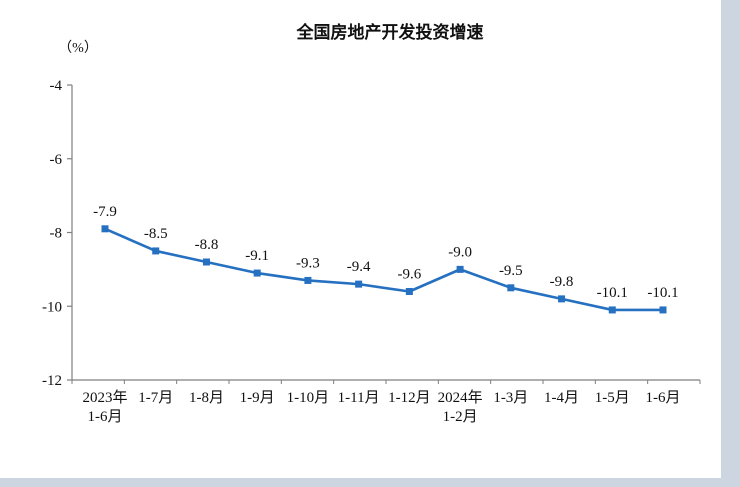 This screenshot has width=740, height=487. What do you see at coordinates (206, 398) in the screenshot?
I see `x-axis-category-label: 1-8月` at bounding box center [206, 398].